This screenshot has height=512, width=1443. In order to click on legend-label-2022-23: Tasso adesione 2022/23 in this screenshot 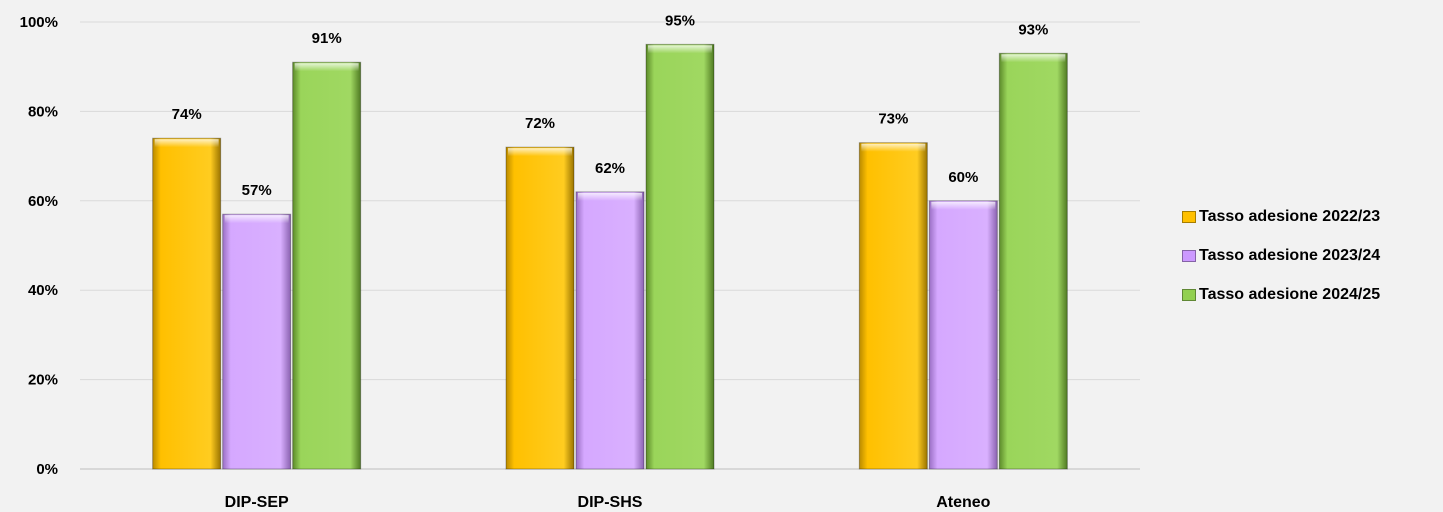, I will do `click(1290, 216)`.